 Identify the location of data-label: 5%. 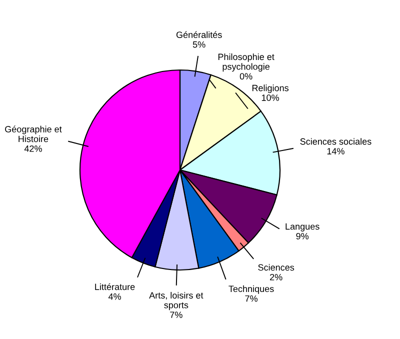
(199, 44).